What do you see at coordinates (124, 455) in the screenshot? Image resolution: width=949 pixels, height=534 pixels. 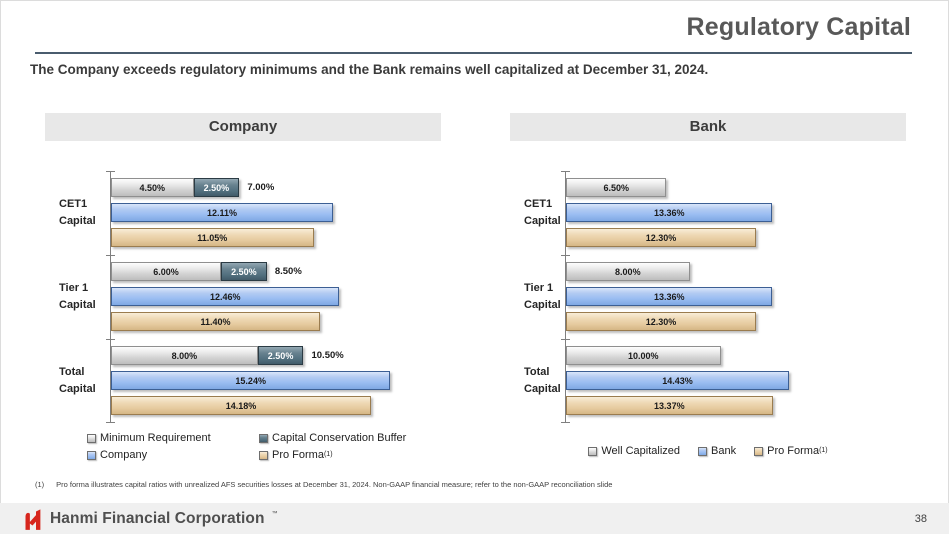 I see `legend-label: Company` at bounding box center [124, 455].